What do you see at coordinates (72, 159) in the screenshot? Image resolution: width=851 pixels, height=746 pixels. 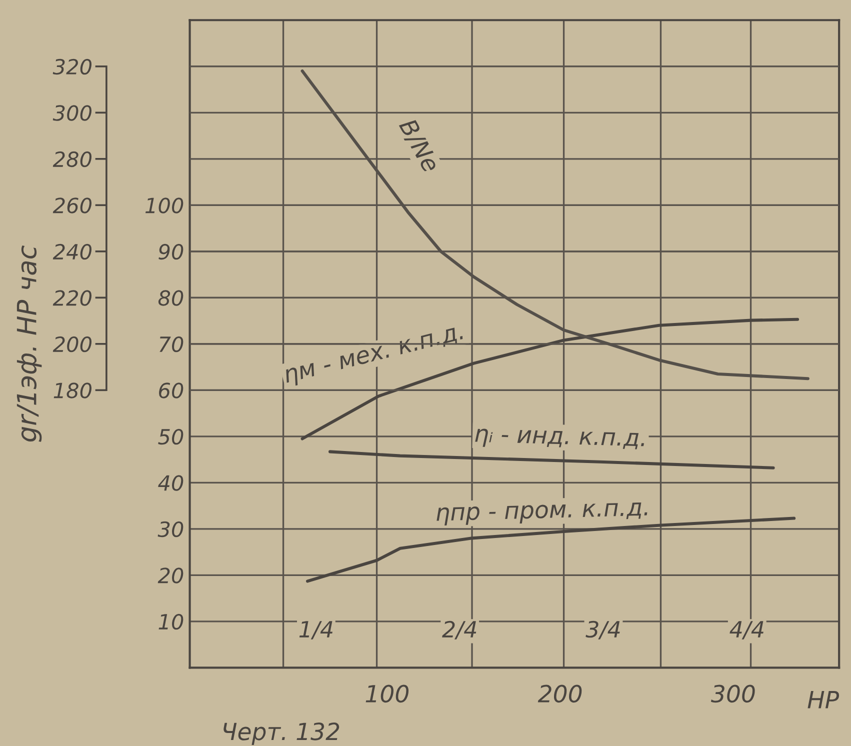 I see `y2-tick-label: 280` at bounding box center [72, 159].